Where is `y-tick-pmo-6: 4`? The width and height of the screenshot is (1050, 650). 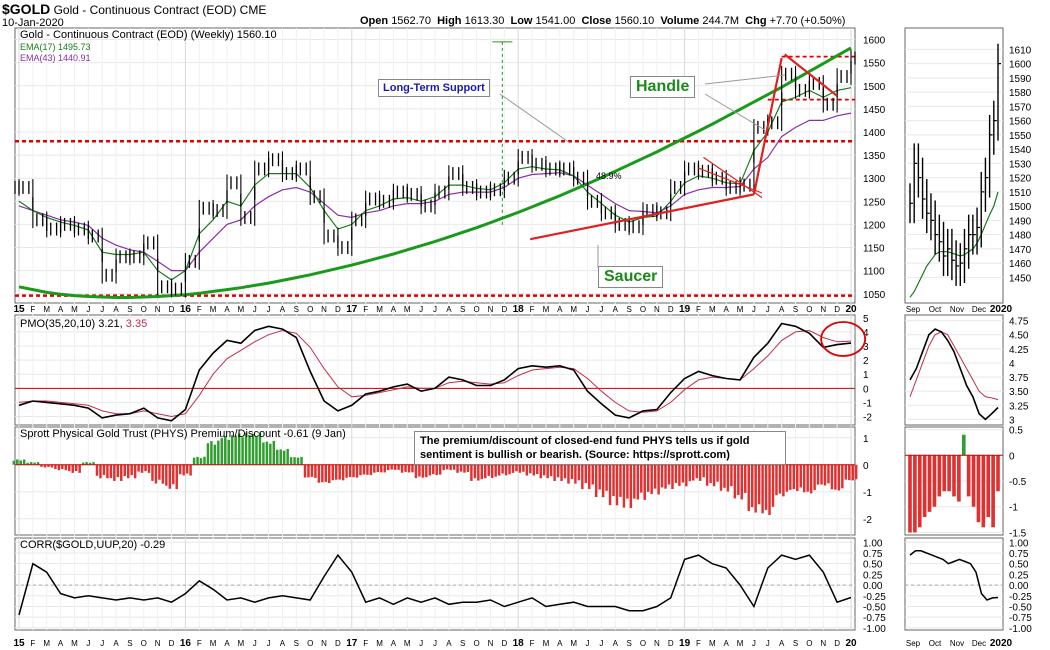
y-tick-pmo-6: 4 is located at coordinates (866, 333).